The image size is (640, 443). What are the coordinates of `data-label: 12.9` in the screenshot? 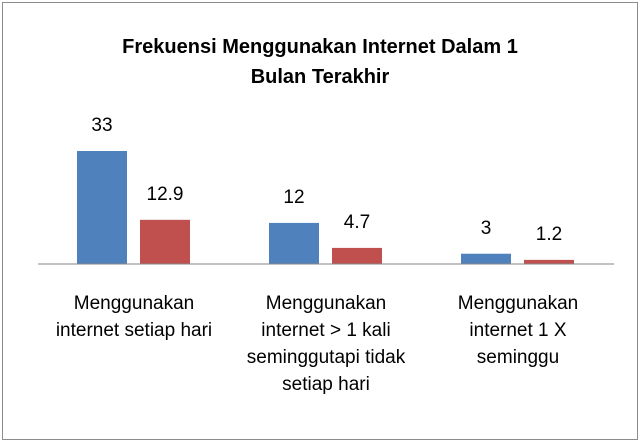 It's located at (165, 194).